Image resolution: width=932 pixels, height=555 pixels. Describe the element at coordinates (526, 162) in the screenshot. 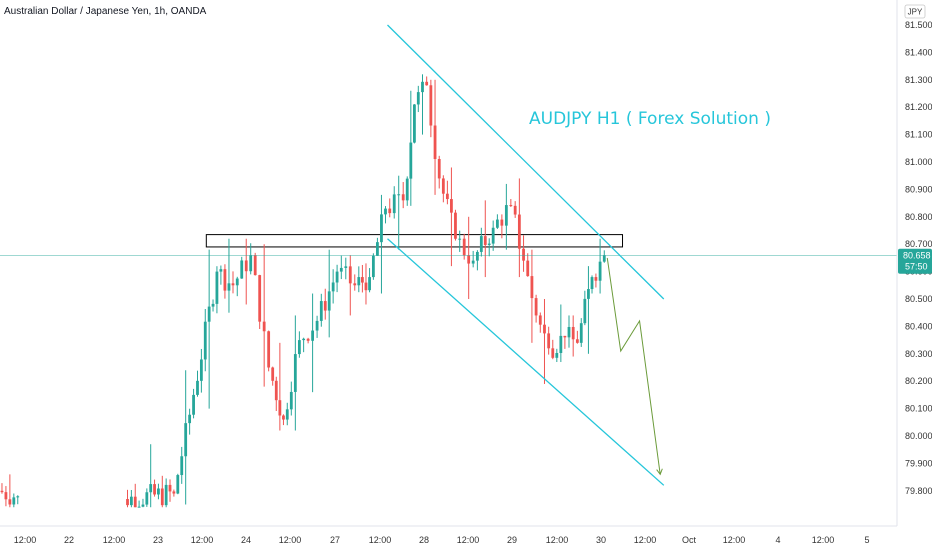

I see `channel-upper-line` at that location.